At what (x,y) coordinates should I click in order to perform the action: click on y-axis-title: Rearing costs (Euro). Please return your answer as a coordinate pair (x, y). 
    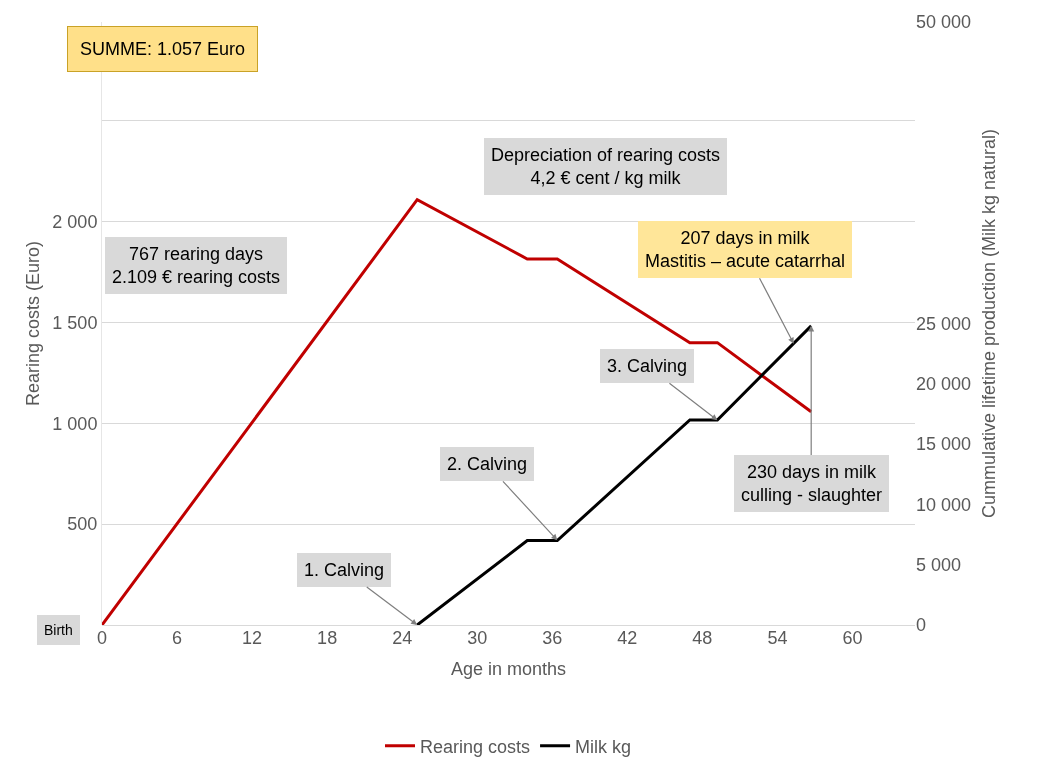
    Looking at the image, I should click on (32, 323).